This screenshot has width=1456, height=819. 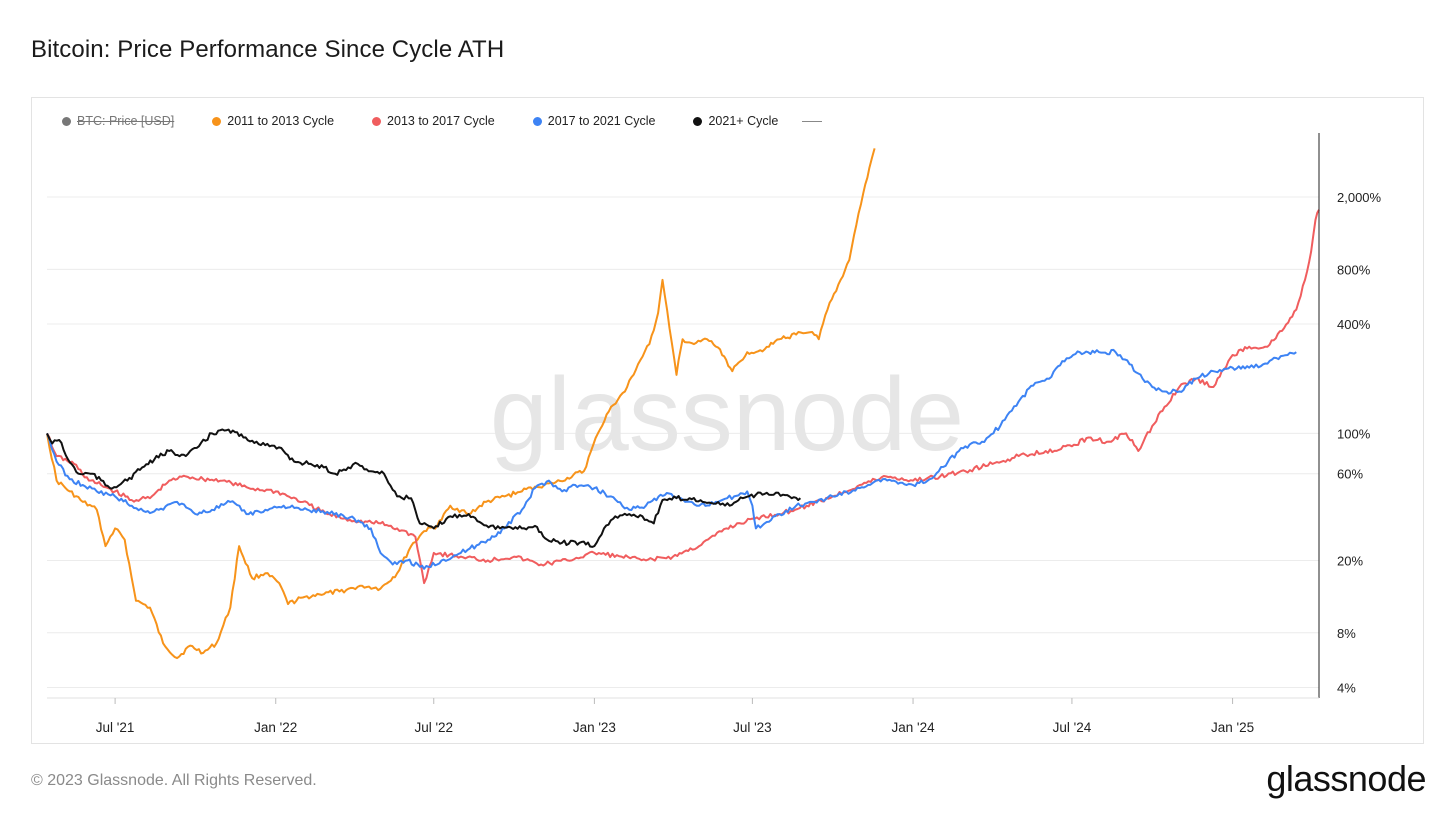 I want to click on legend-item-2011-2013: 2011 to 2013 Cycle, so click(x=273, y=121).